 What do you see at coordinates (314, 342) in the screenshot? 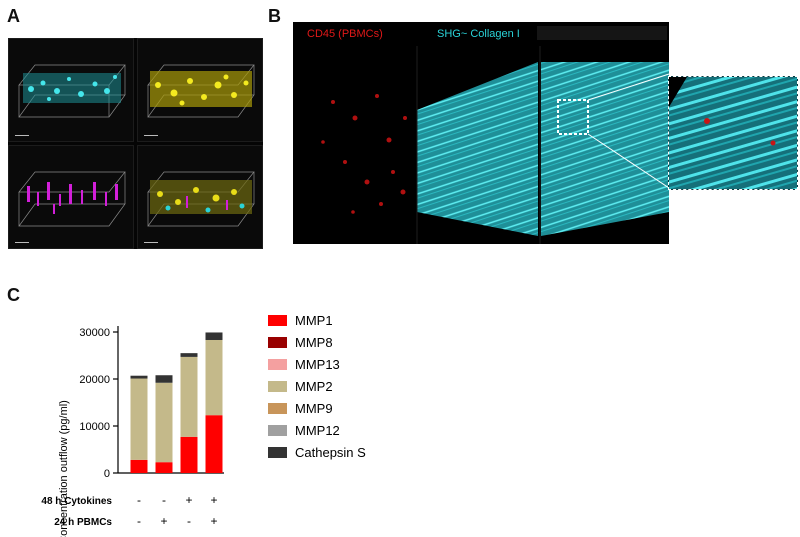
I see `legend-label: MMP8` at bounding box center [314, 342].